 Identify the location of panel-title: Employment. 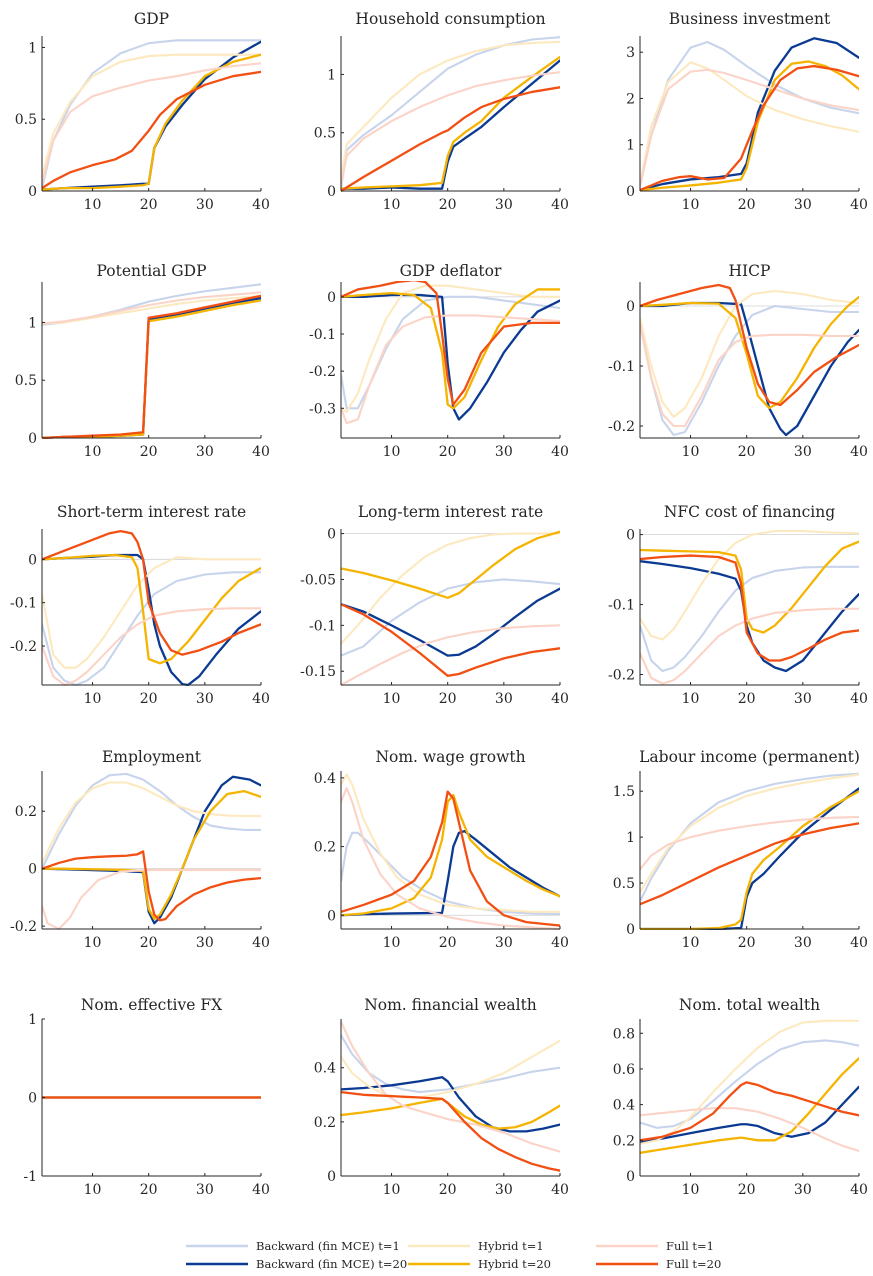
(152, 757).